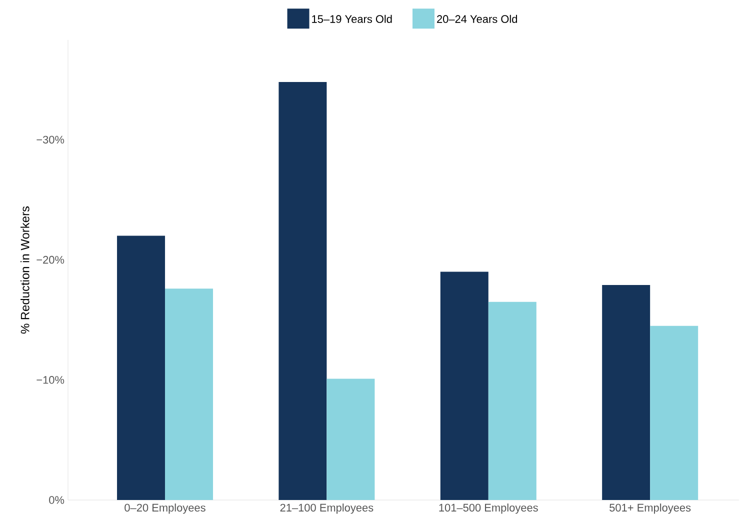  Describe the element at coordinates (488, 509) in the screenshot. I see `x-tick-label: 101–500 Employees` at that location.